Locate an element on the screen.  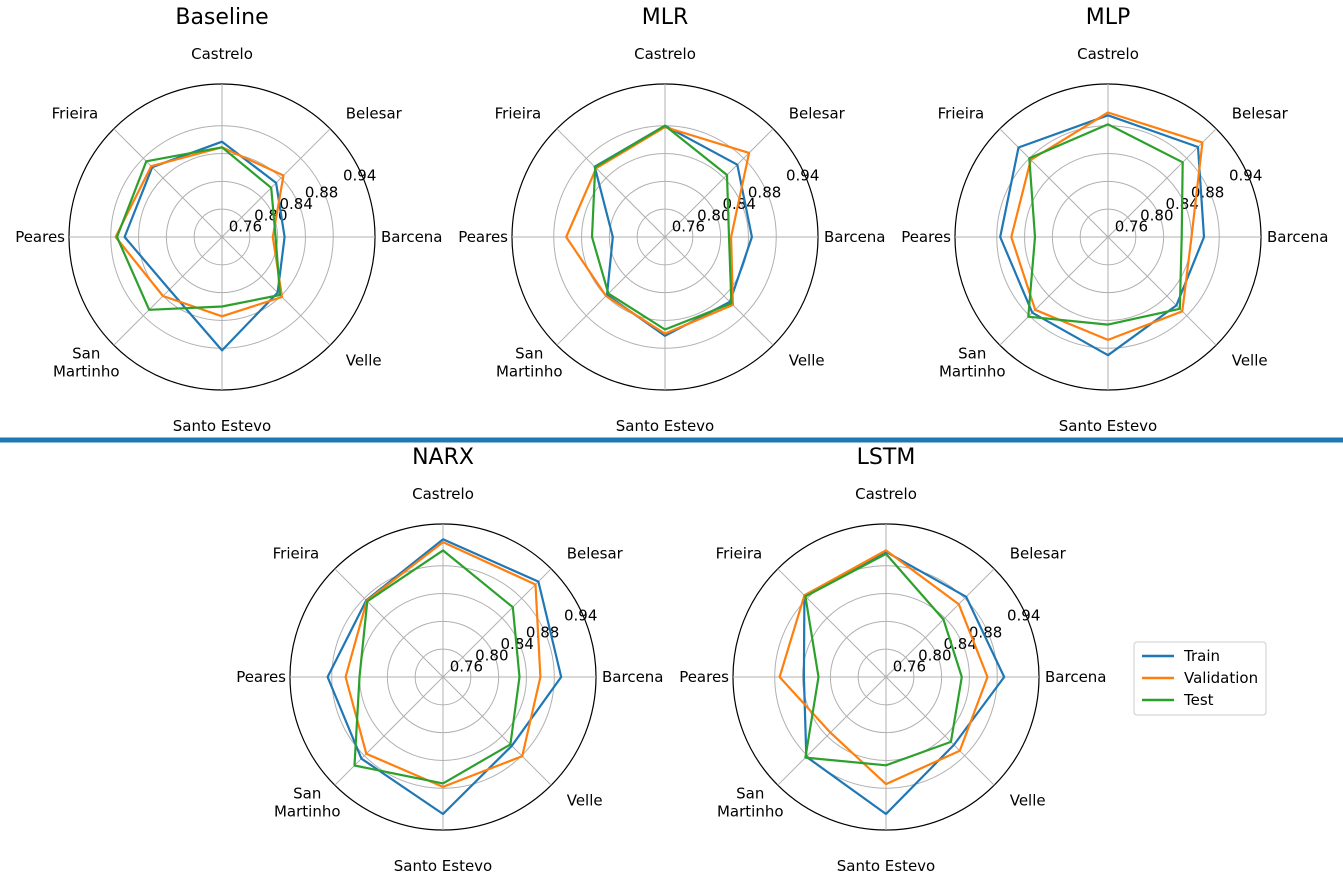
chart-title: NARX is located at coordinates (443, 457).